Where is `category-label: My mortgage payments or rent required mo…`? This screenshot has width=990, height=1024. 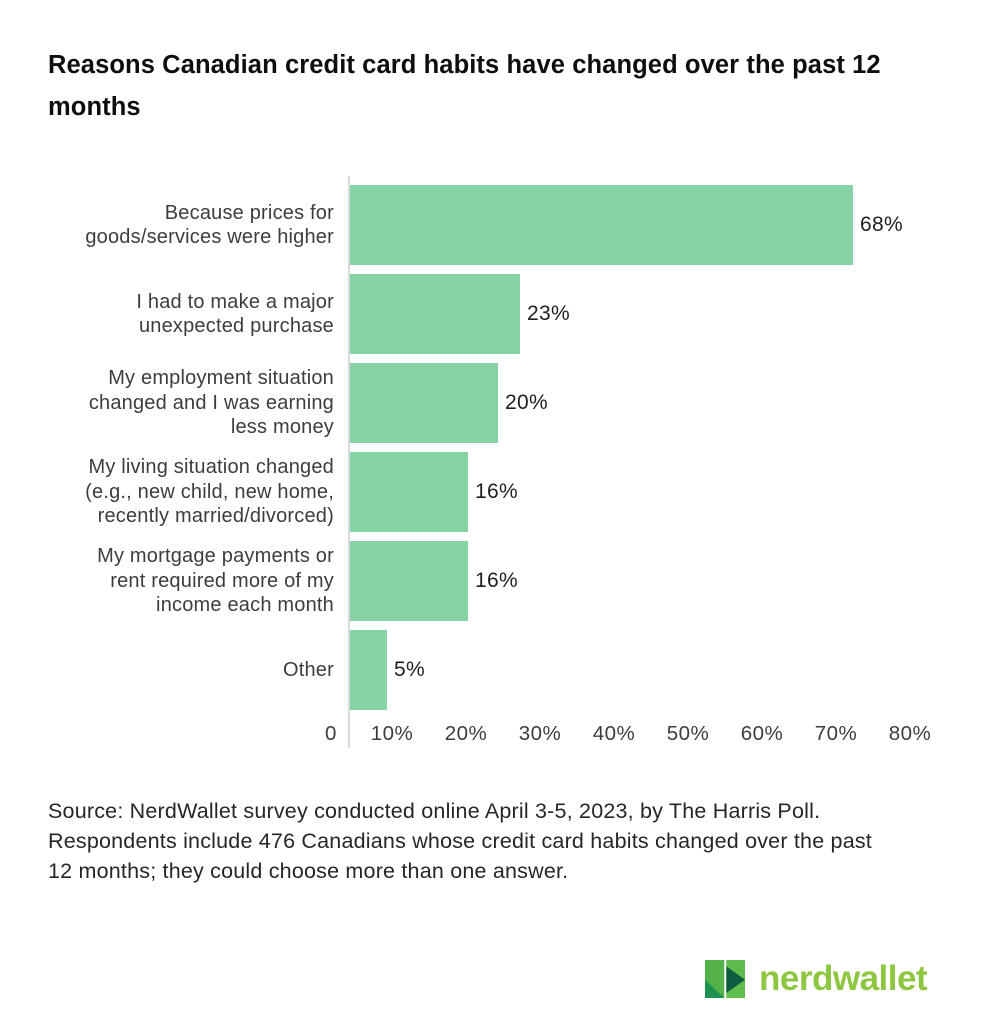 category-label: My mortgage payments or rent required mo… is located at coordinates (215, 581).